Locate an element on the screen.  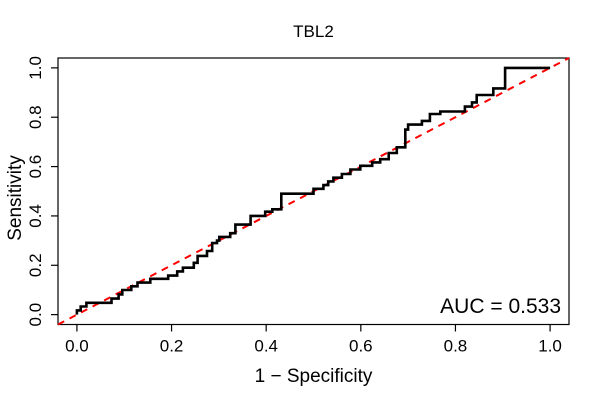
y-tick-label: 1.0 is located at coordinates (35, 68).